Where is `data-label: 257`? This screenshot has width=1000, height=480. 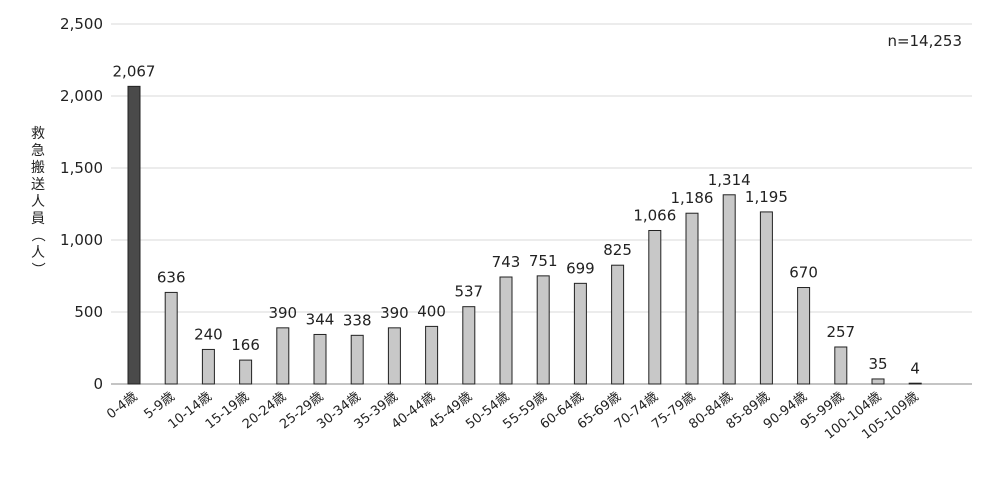
data-label: 257 is located at coordinates (840, 332).